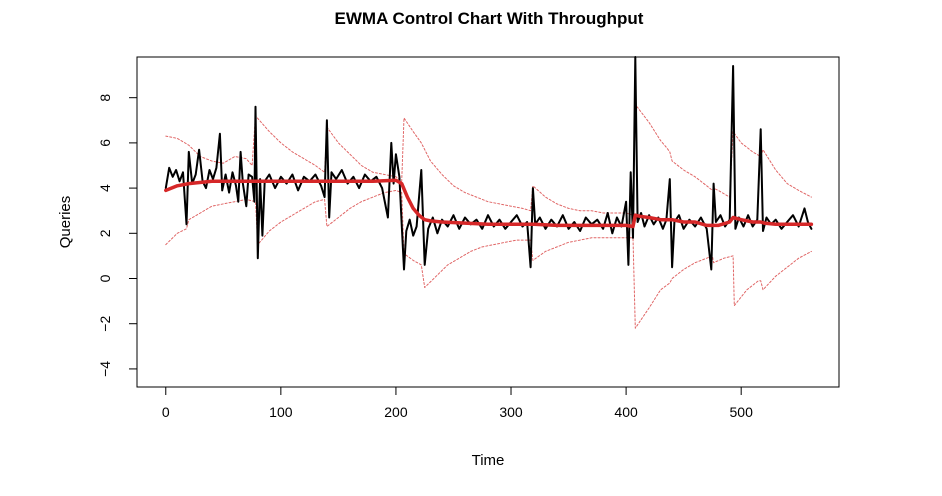 The image size is (942, 496). I want to click on y-tick-label: 4, so click(105, 188).